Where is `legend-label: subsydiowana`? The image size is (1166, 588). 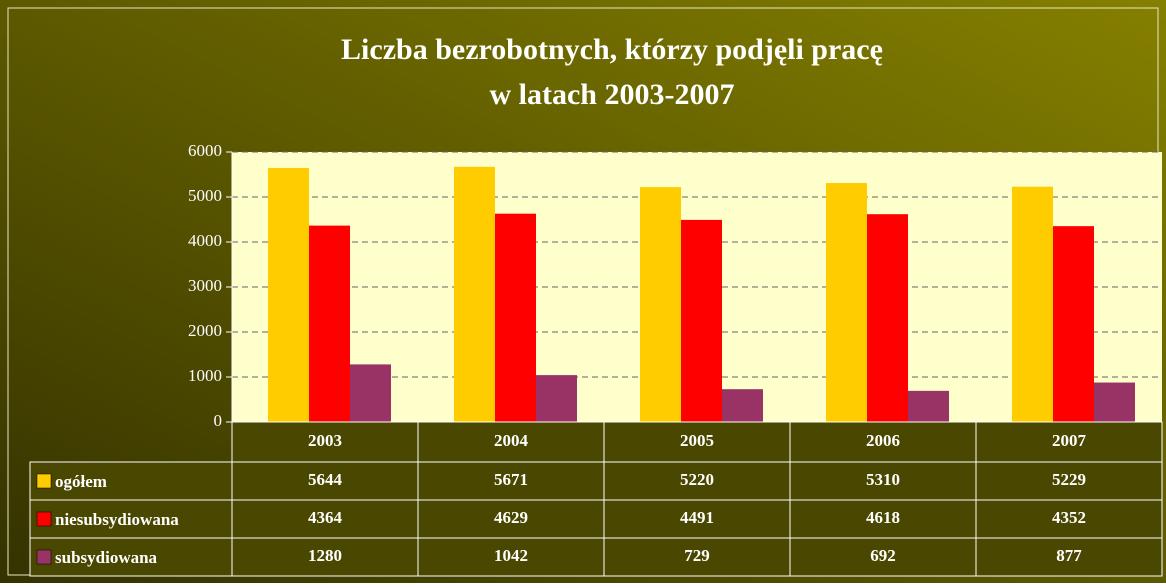
legend-label: subsydiowana is located at coordinates (106, 557).